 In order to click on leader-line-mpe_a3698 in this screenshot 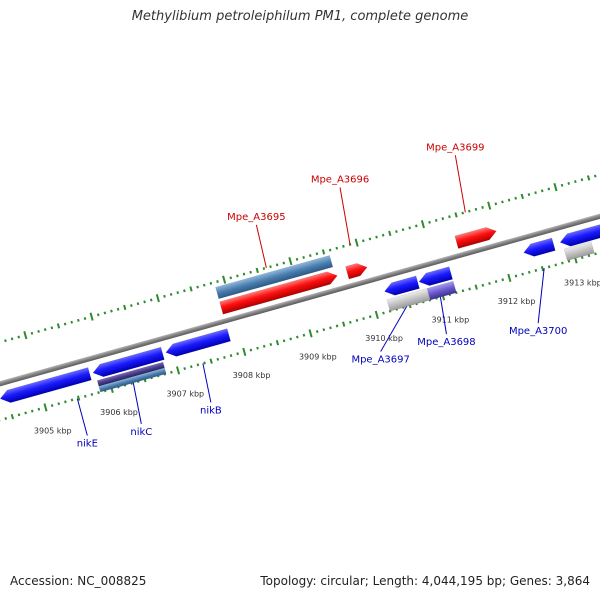, I will do `click(443, 316)`.